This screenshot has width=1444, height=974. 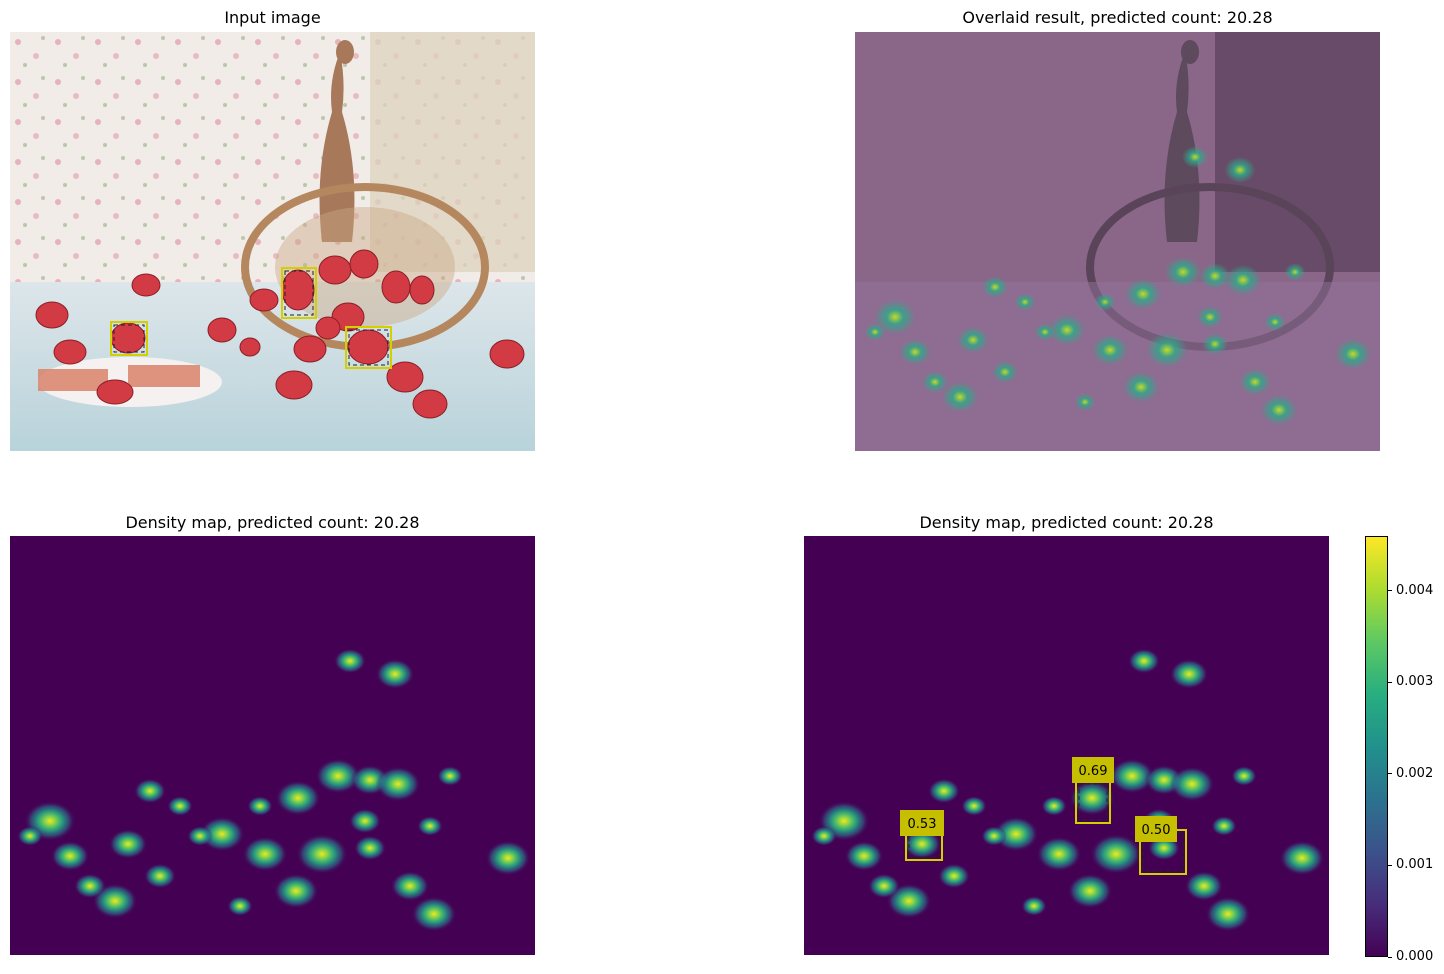 What do you see at coordinates (1118, 286) in the screenshot?
I see `overlay-density-blobs` at bounding box center [1118, 286].